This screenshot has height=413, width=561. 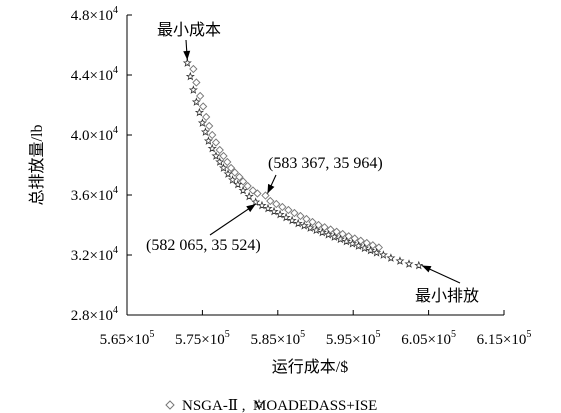 What do you see at coordinates (170, 405) in the screenshot?
I see `legend-diamond-marker` at bounding box center [170, 405].